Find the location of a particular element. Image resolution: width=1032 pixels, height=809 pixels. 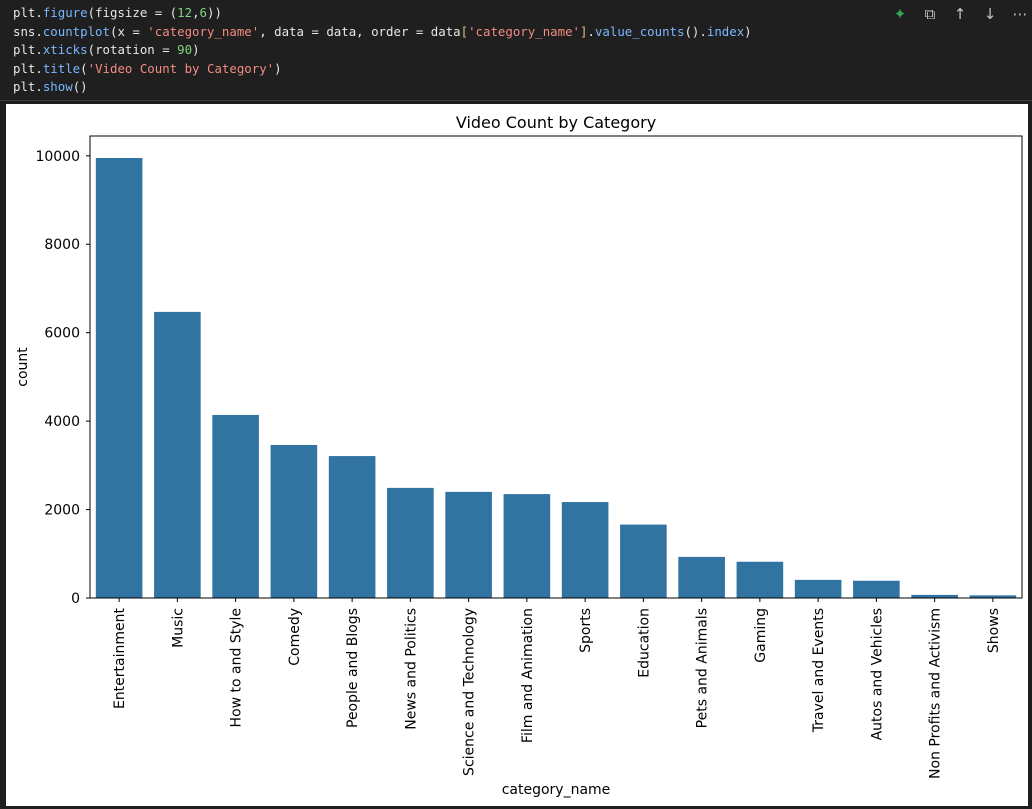

x-tick-label: Comedy is located at coordinates (295, 637).